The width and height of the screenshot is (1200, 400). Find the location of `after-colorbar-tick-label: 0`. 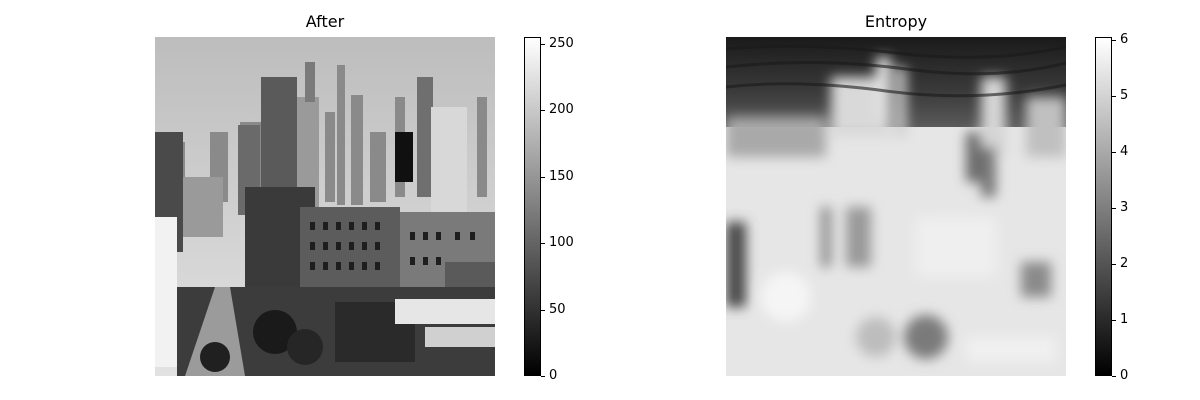

after-colorbar-tick-label: 0 is located at coordinates (553, 376).